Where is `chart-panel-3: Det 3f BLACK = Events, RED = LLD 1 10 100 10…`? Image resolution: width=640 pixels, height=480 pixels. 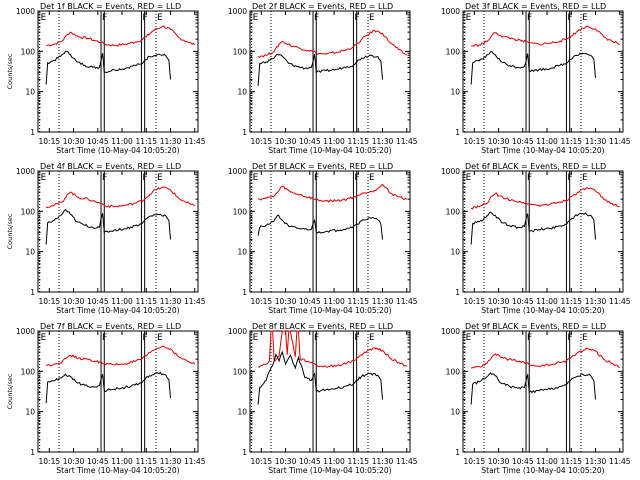
chart-panel-3: Det 3f BLACK = Events, RED = LLD 1 10 100 10… is located at coordinates (536, 78).